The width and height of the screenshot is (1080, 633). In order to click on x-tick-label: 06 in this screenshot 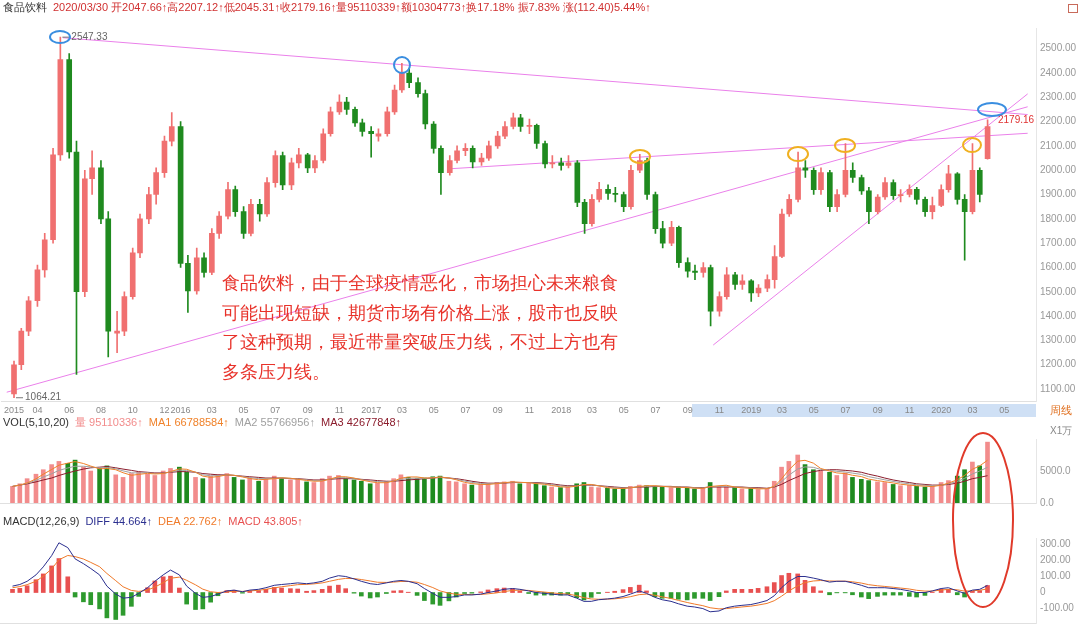, I will do `click(69, 410)`.